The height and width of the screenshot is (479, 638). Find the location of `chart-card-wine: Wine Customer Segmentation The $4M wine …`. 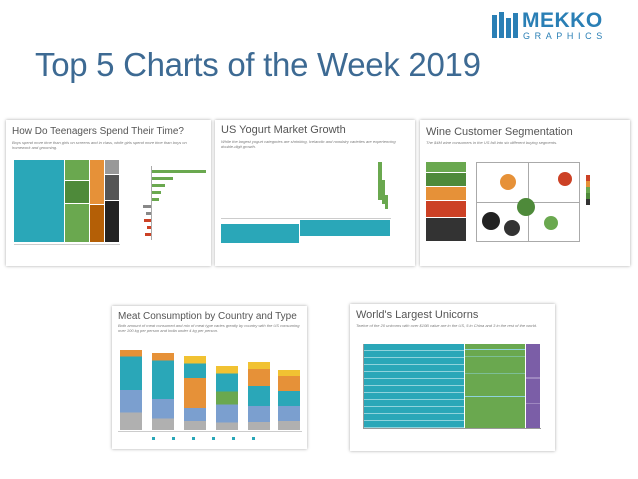

chart-card-wine: Wine Customer Segmentation The $4M wine … is located at coordinates (525, 193).